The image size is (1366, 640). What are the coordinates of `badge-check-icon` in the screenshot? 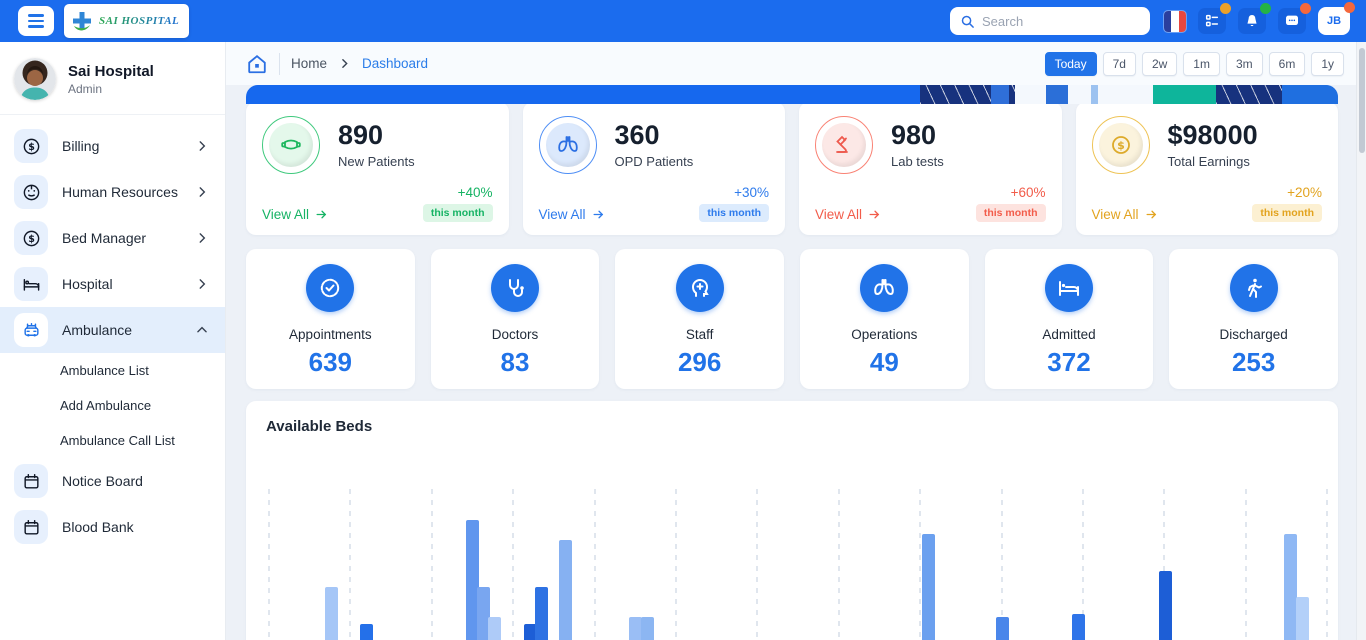 It's located at (330, 288).